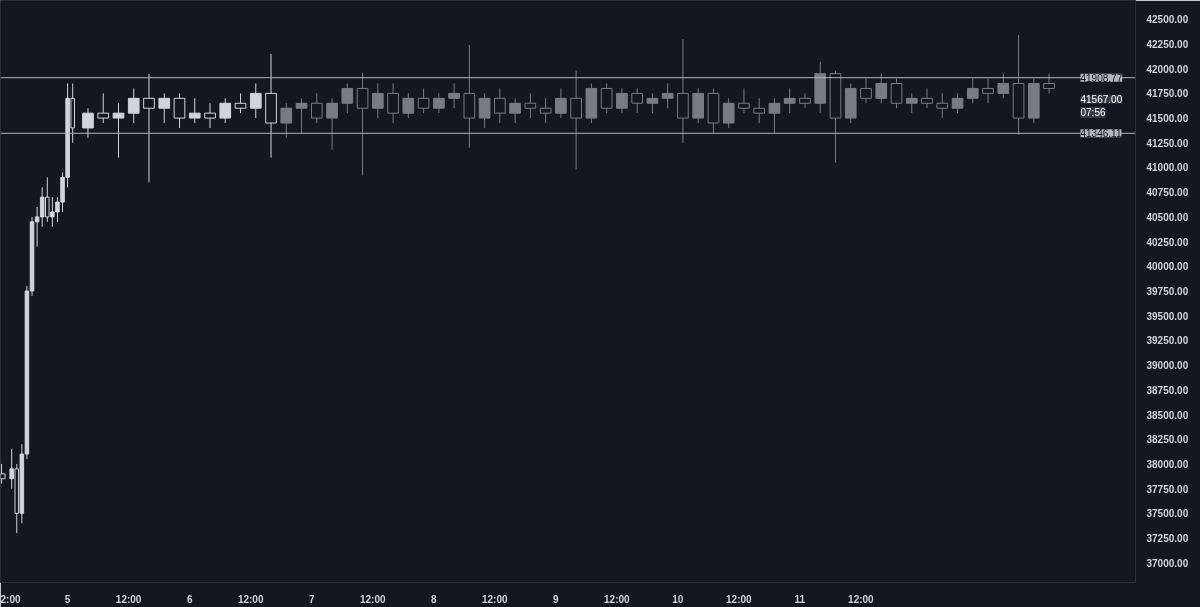  I want to click on y-tick-label: 42500.00, so click(1167, 20).